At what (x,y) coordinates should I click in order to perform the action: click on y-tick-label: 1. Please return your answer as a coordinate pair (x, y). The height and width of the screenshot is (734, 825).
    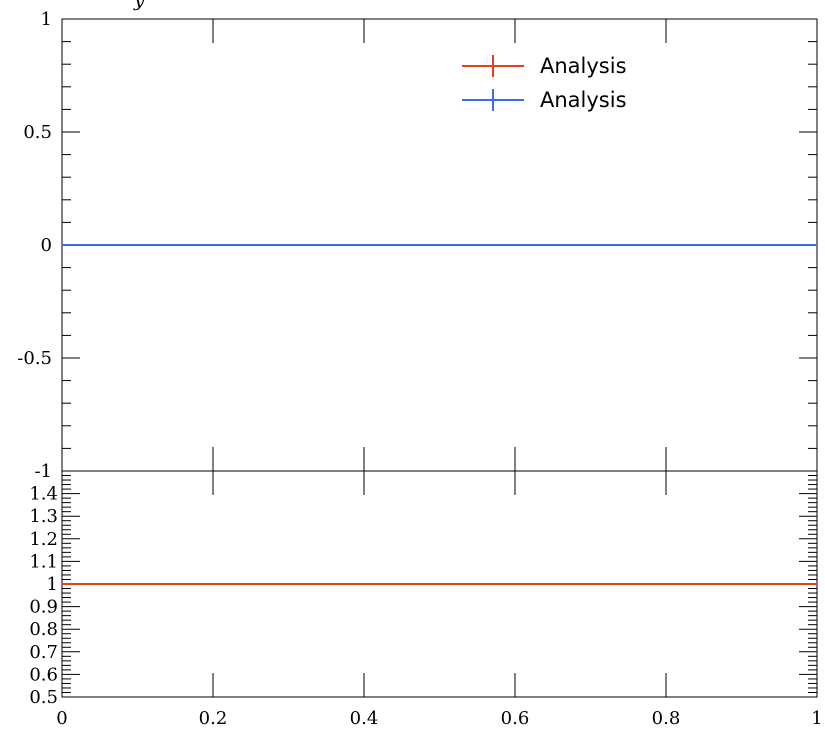
    Looking at the image, I should click on (46, 19).